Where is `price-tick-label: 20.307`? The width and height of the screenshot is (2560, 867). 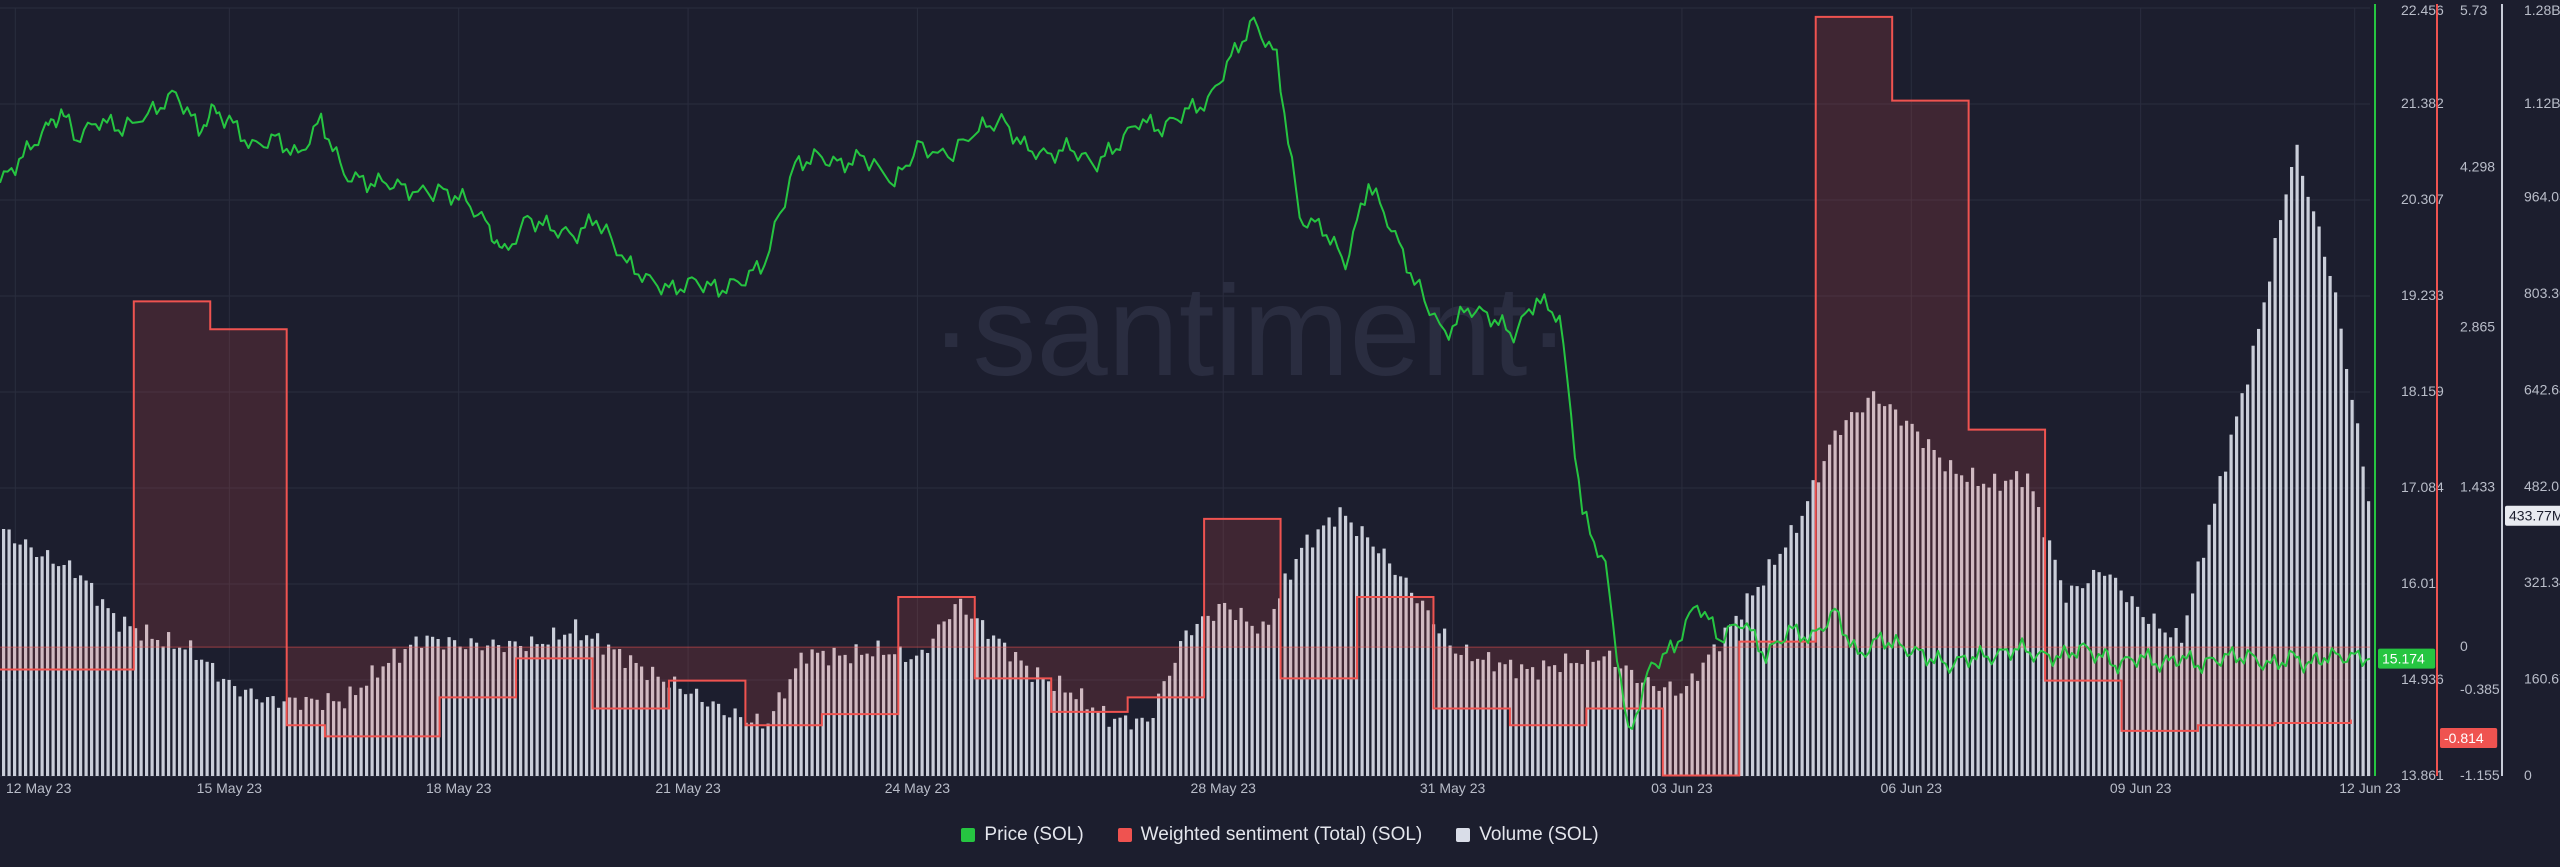 price-tick-label: 20.307 is located at coordinates (2422, 199).